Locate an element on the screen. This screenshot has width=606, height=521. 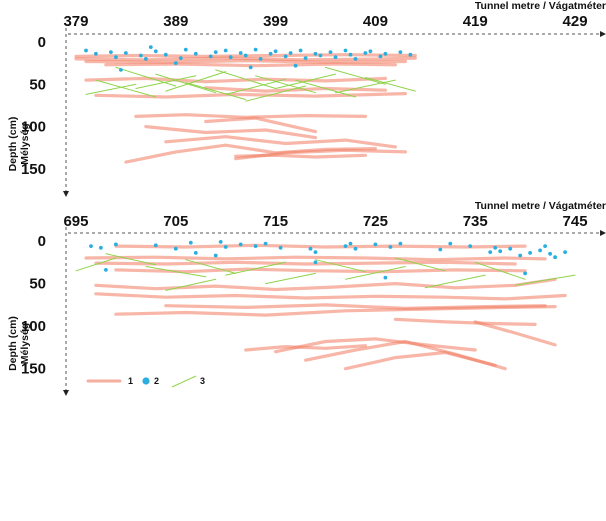
x-tick-label: 379 is located at coordinates (75, 21).